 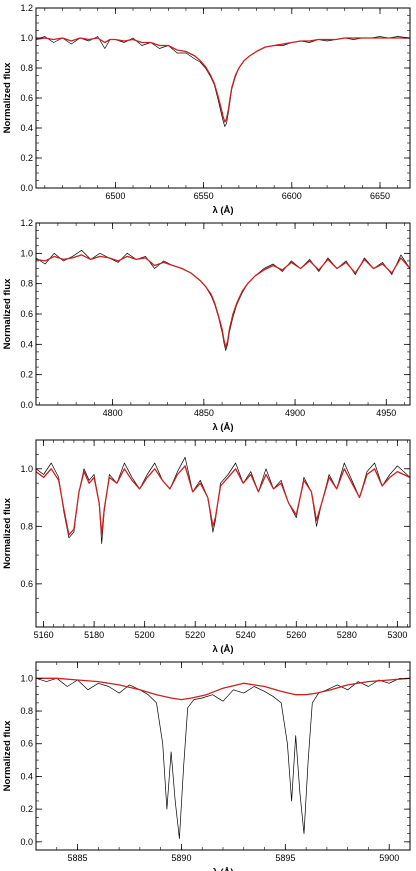 What do you see at coordinates (113, 413) in the screenshot?
I see `x-tick-label: 4800` at bounding box center [113, 413].